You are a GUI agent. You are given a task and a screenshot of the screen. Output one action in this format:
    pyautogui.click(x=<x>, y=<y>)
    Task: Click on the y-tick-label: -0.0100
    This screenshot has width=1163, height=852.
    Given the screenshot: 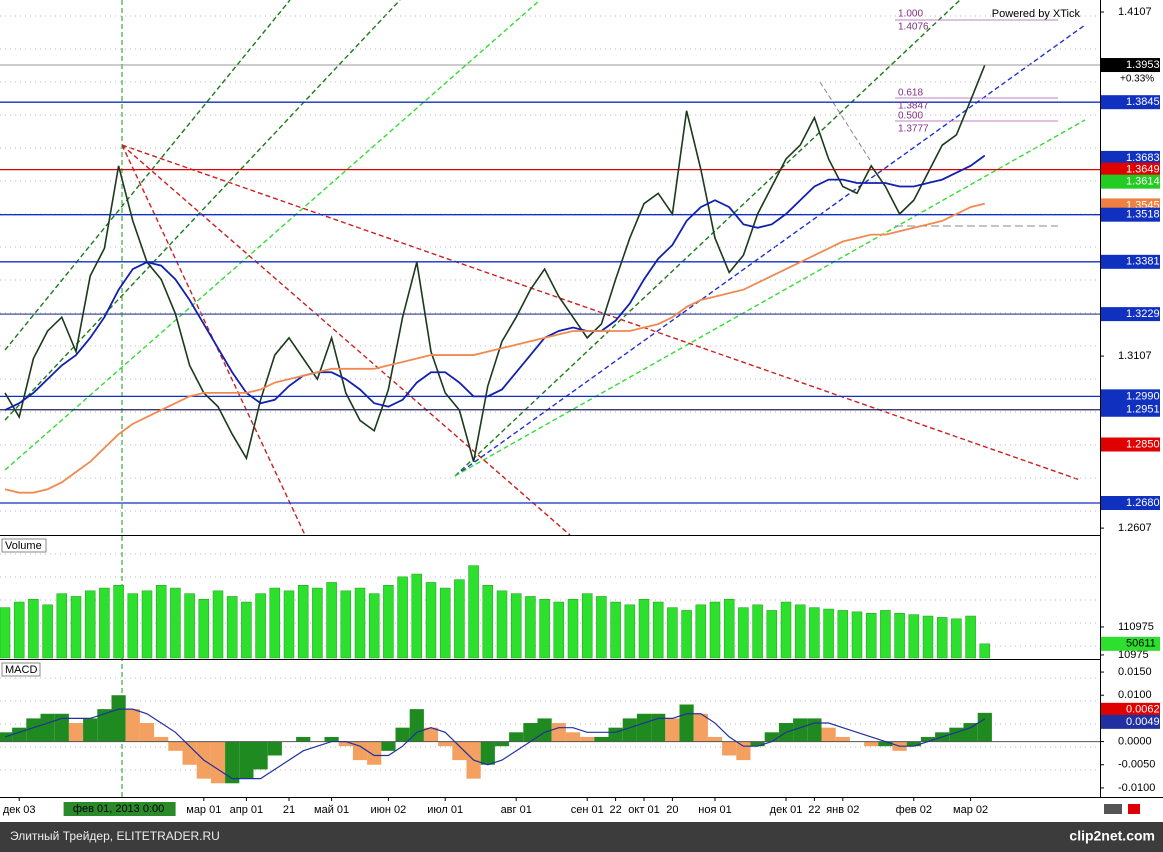 What is the action you would take?
    pyautogui.click(x=1136, y=788)
    